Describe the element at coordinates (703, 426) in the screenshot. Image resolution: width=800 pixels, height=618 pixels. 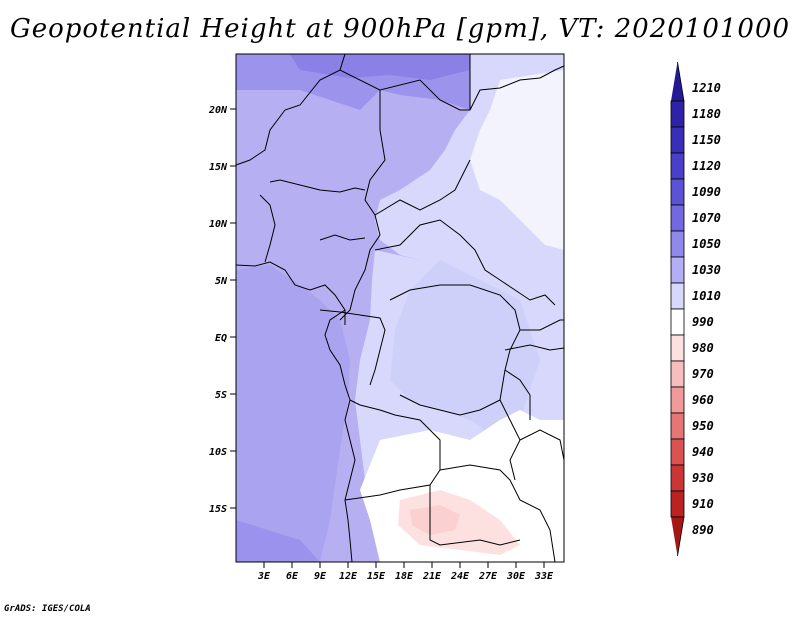
I see `color-bar-label: 950` at that location.